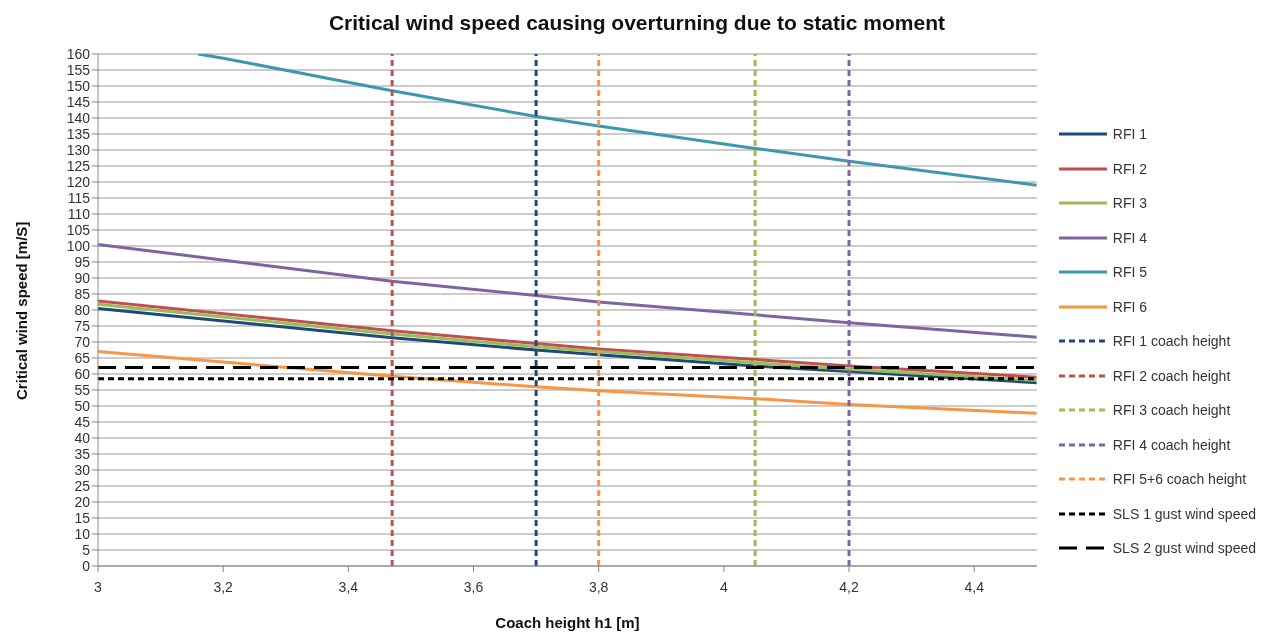 The height and width of the screenshot is (638, 1274). What do you see at coordinates (82, 533) in the screenshot?
I see `y-tick-label: 10` at bounding box center [82, 533].